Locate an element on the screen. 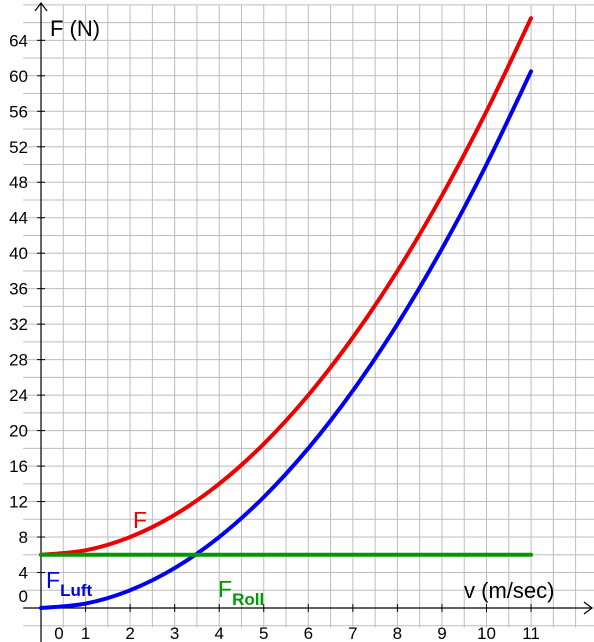  x-tick-label: 5 is located at coordinates (263, 633).